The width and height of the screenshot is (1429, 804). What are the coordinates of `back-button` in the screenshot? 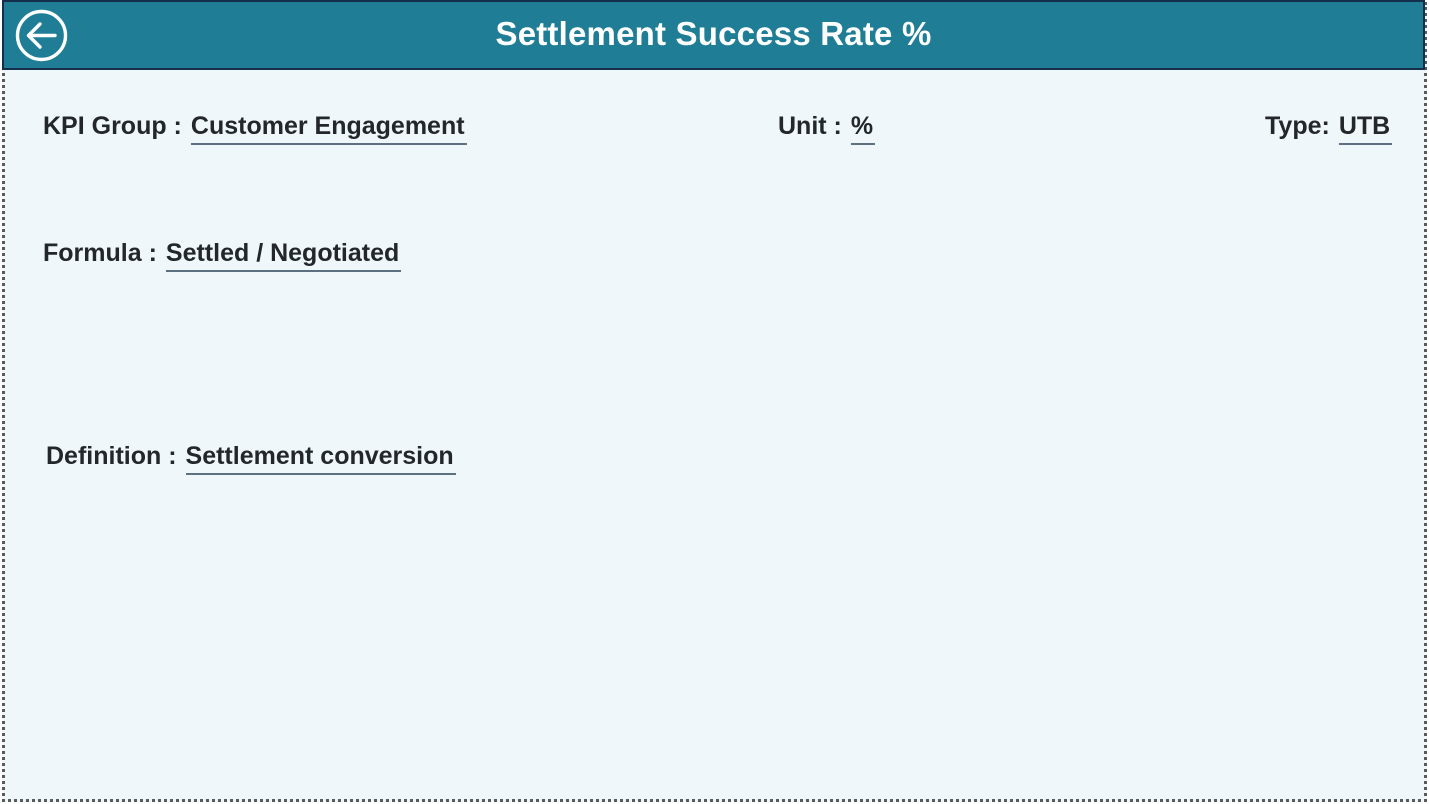 It's located at (41, 35).